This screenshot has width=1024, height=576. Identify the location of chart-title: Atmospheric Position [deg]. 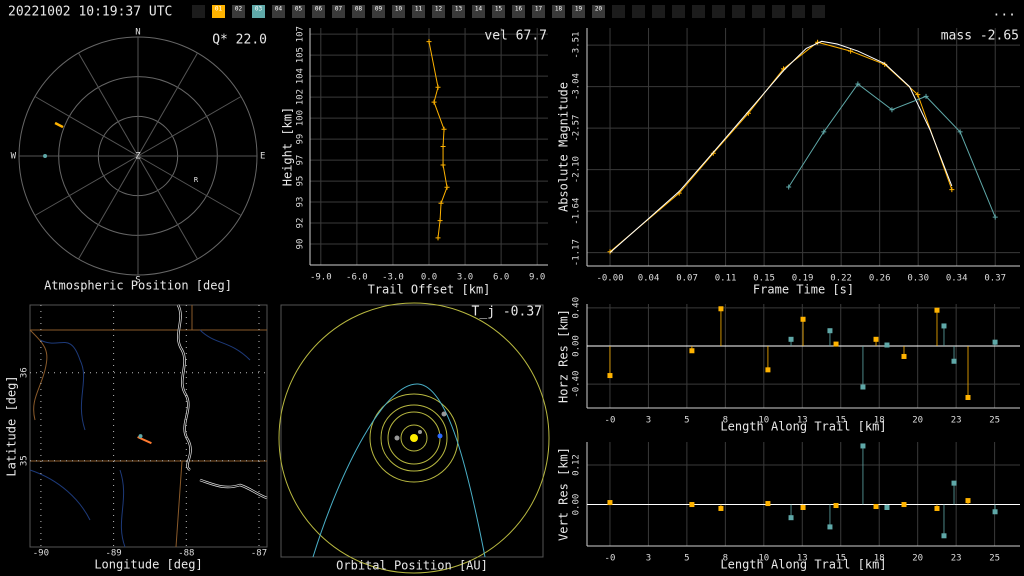
(138, 286).